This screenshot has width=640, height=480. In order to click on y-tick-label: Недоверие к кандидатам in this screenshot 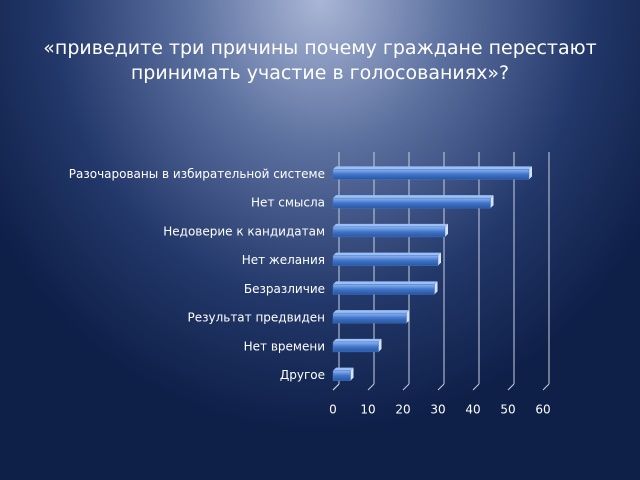, I will do `click(244, 231)`.